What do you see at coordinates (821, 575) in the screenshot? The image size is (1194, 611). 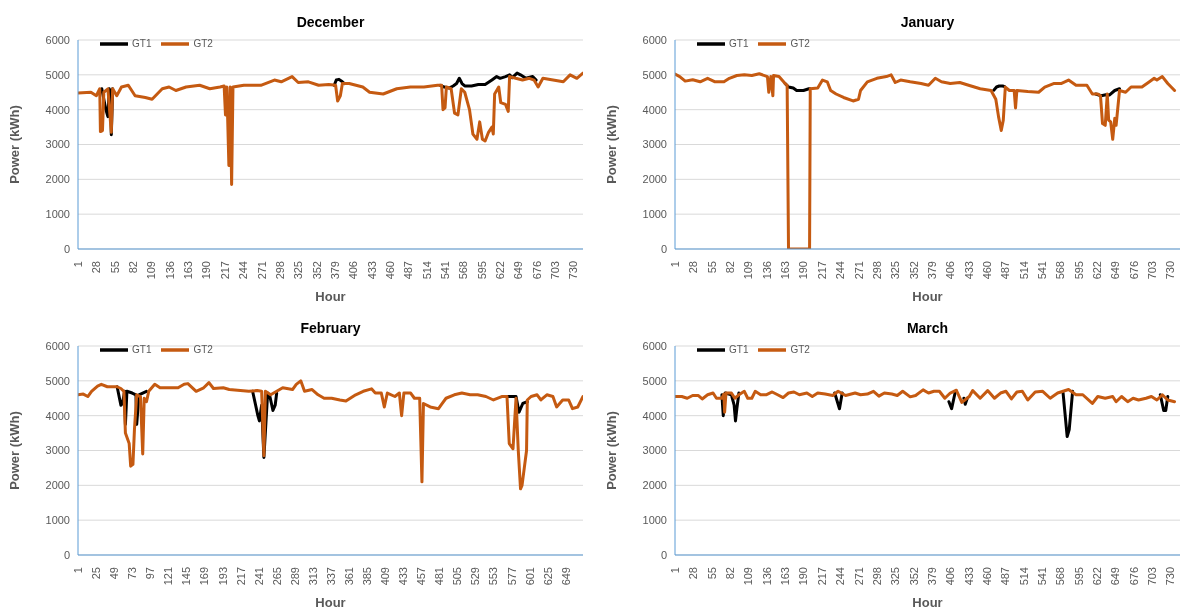 I see `x-tick-label: 217` at bounding box center [821, 575].